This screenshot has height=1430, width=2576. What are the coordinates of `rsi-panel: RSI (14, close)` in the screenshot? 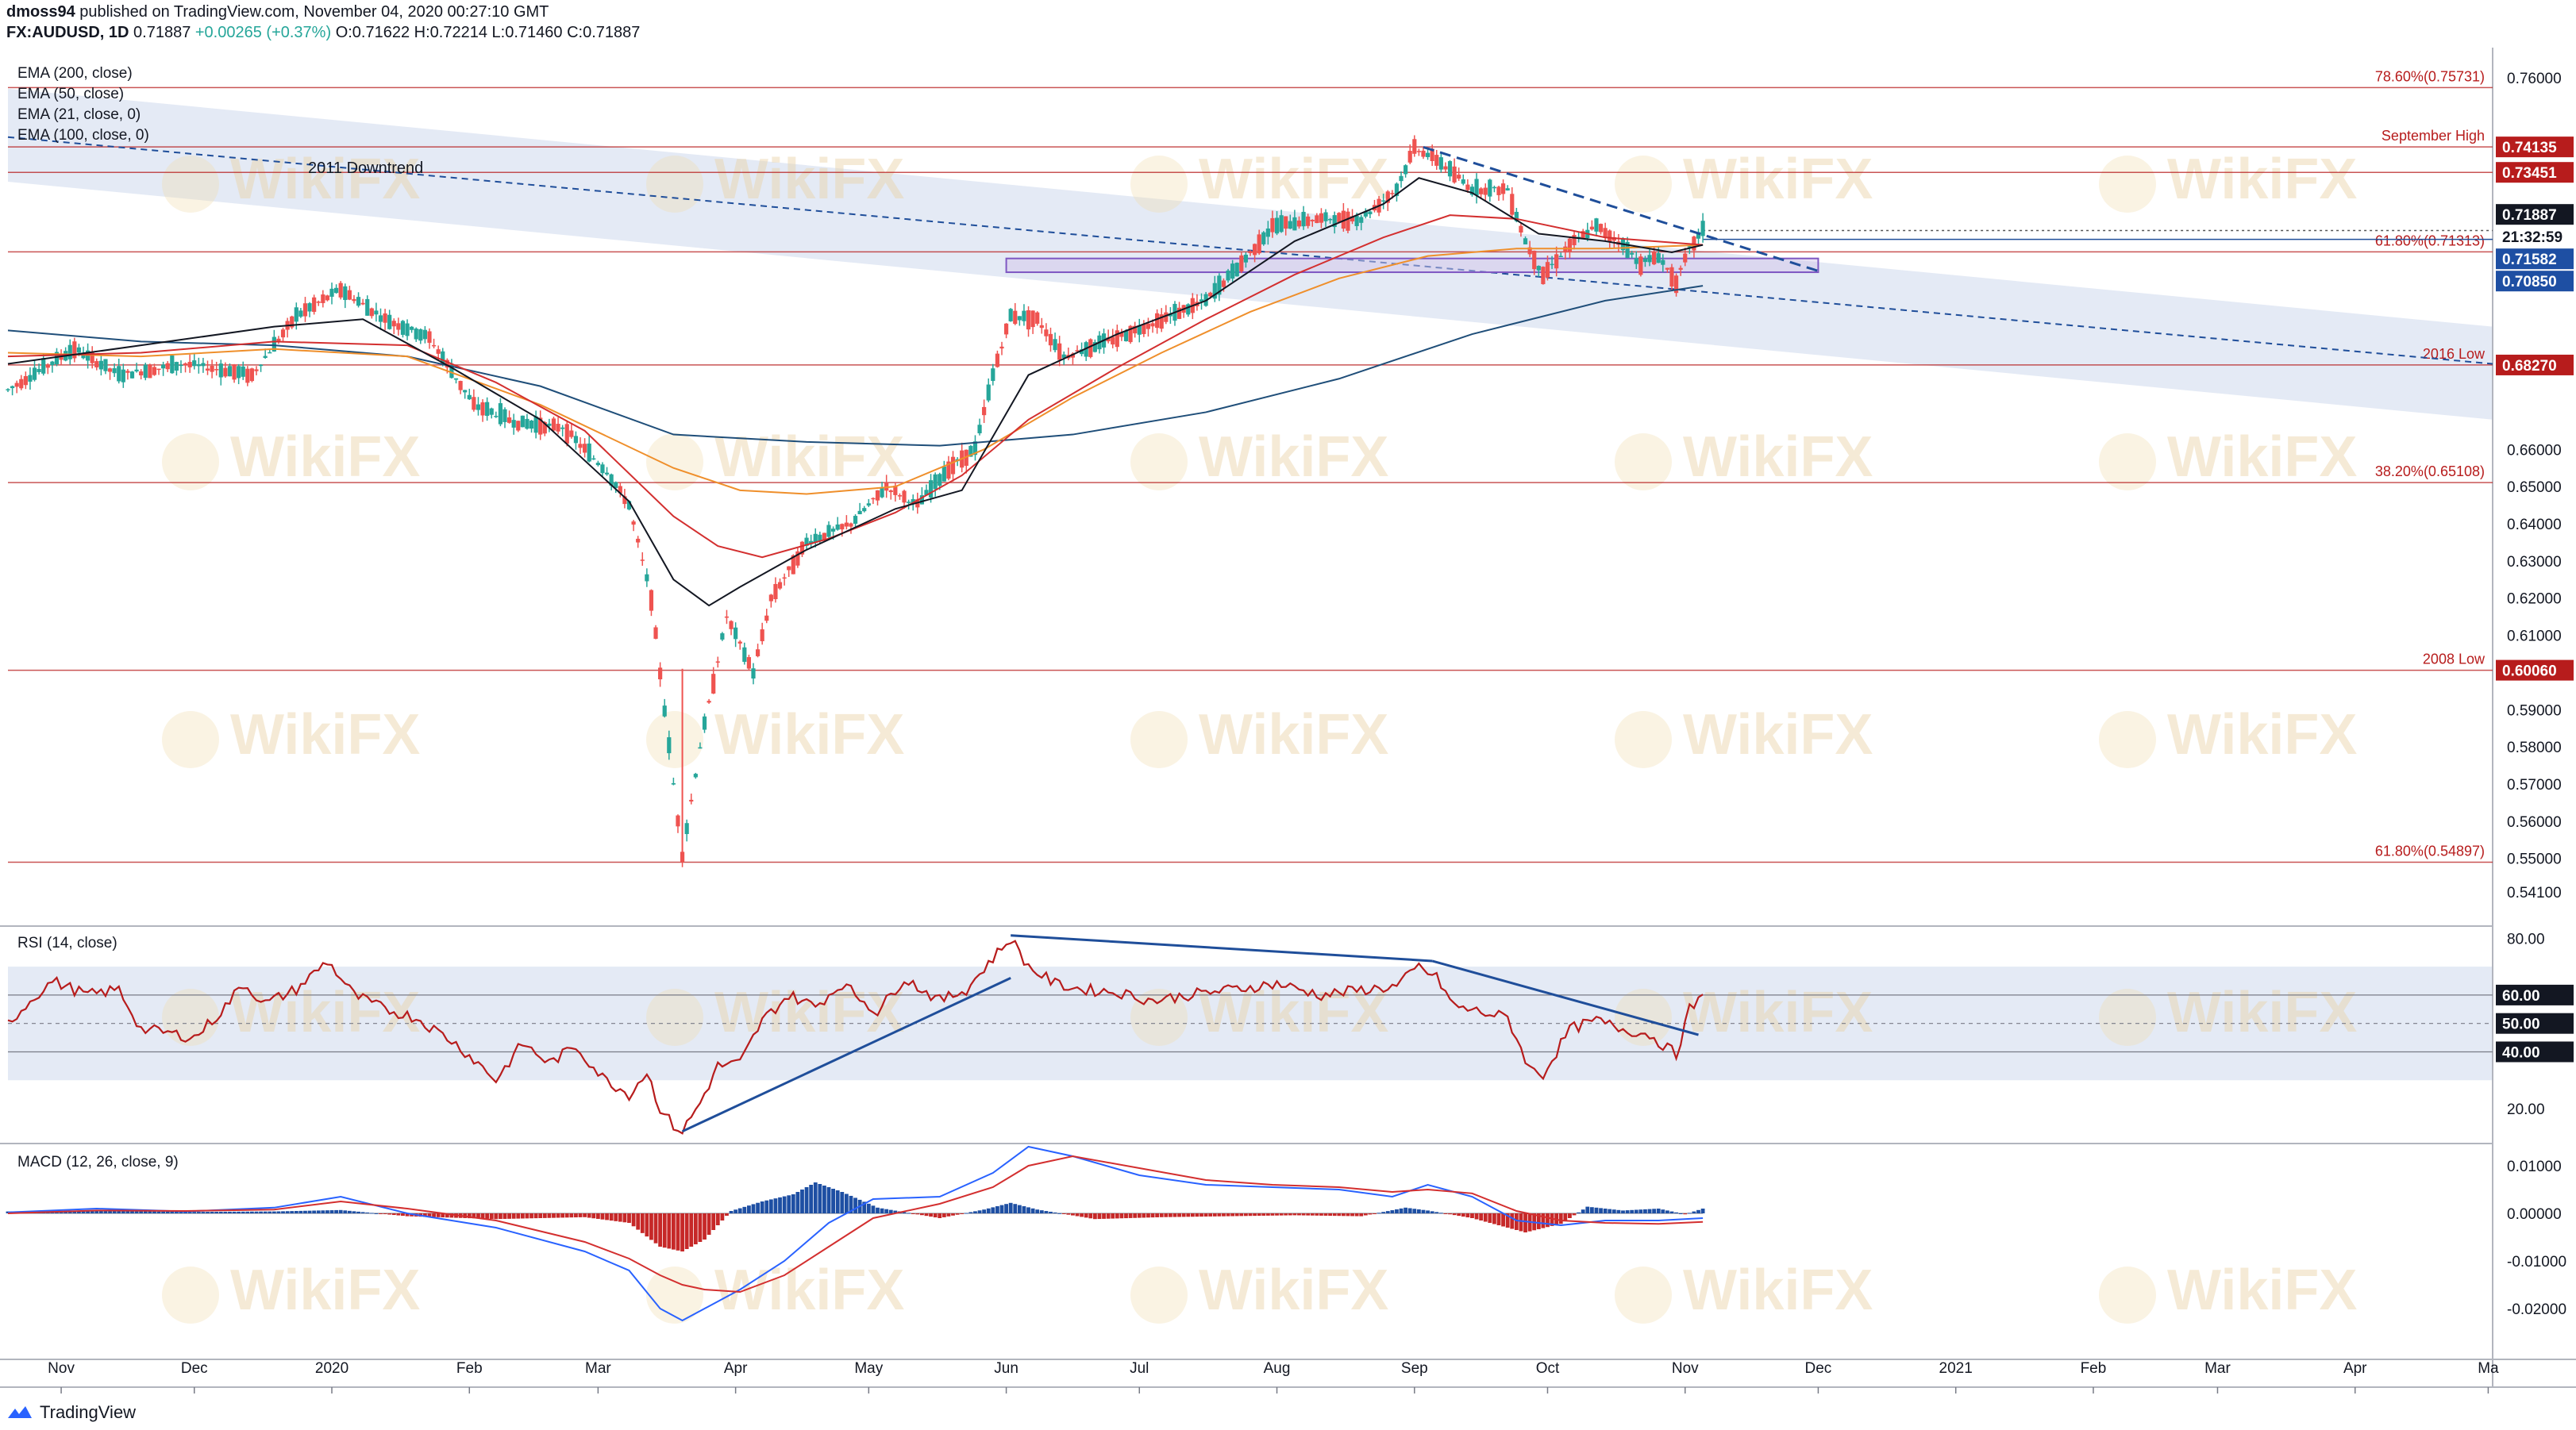 It's located at (1250, 1034).